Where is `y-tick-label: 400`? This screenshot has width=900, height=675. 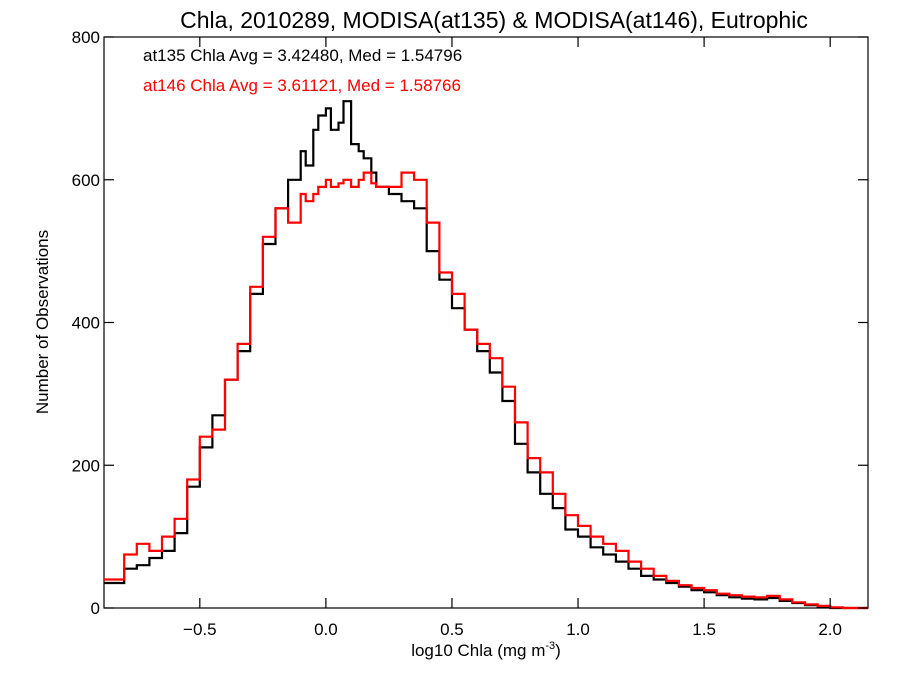 y-tick-label: 400 is located at coordinates (86, 323).